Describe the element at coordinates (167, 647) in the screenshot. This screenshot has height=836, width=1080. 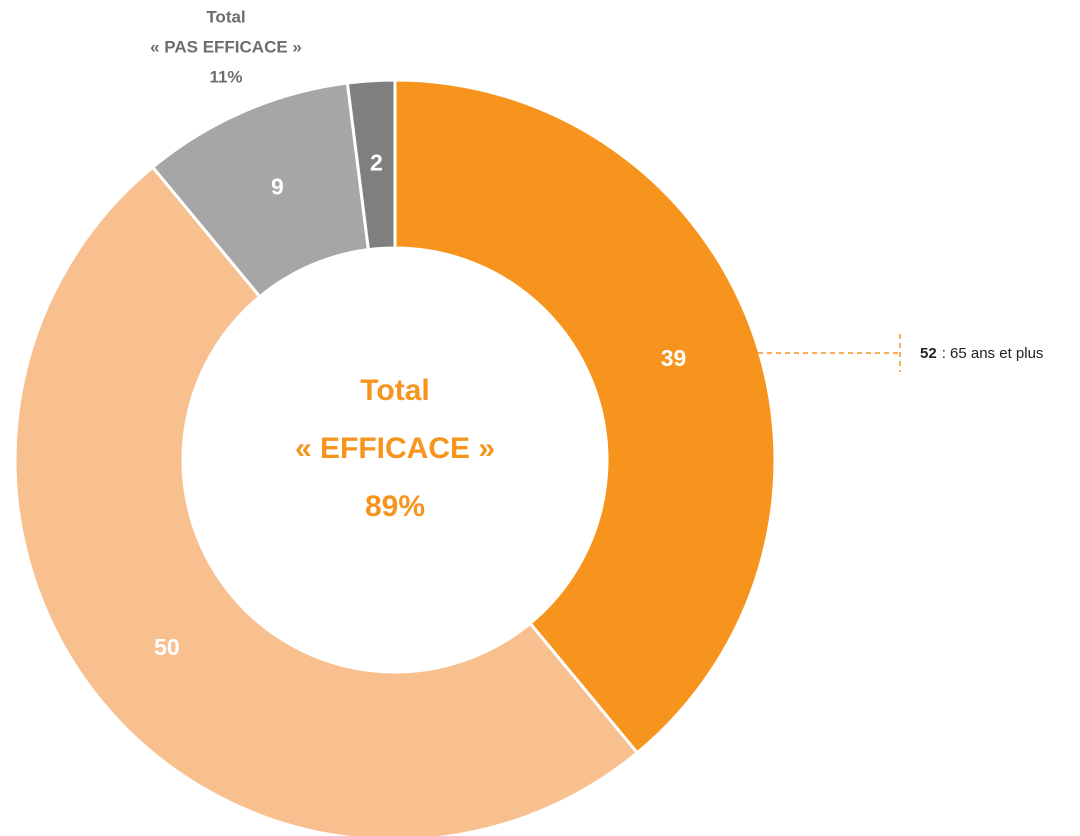
I see `data-label: 50` at that location.